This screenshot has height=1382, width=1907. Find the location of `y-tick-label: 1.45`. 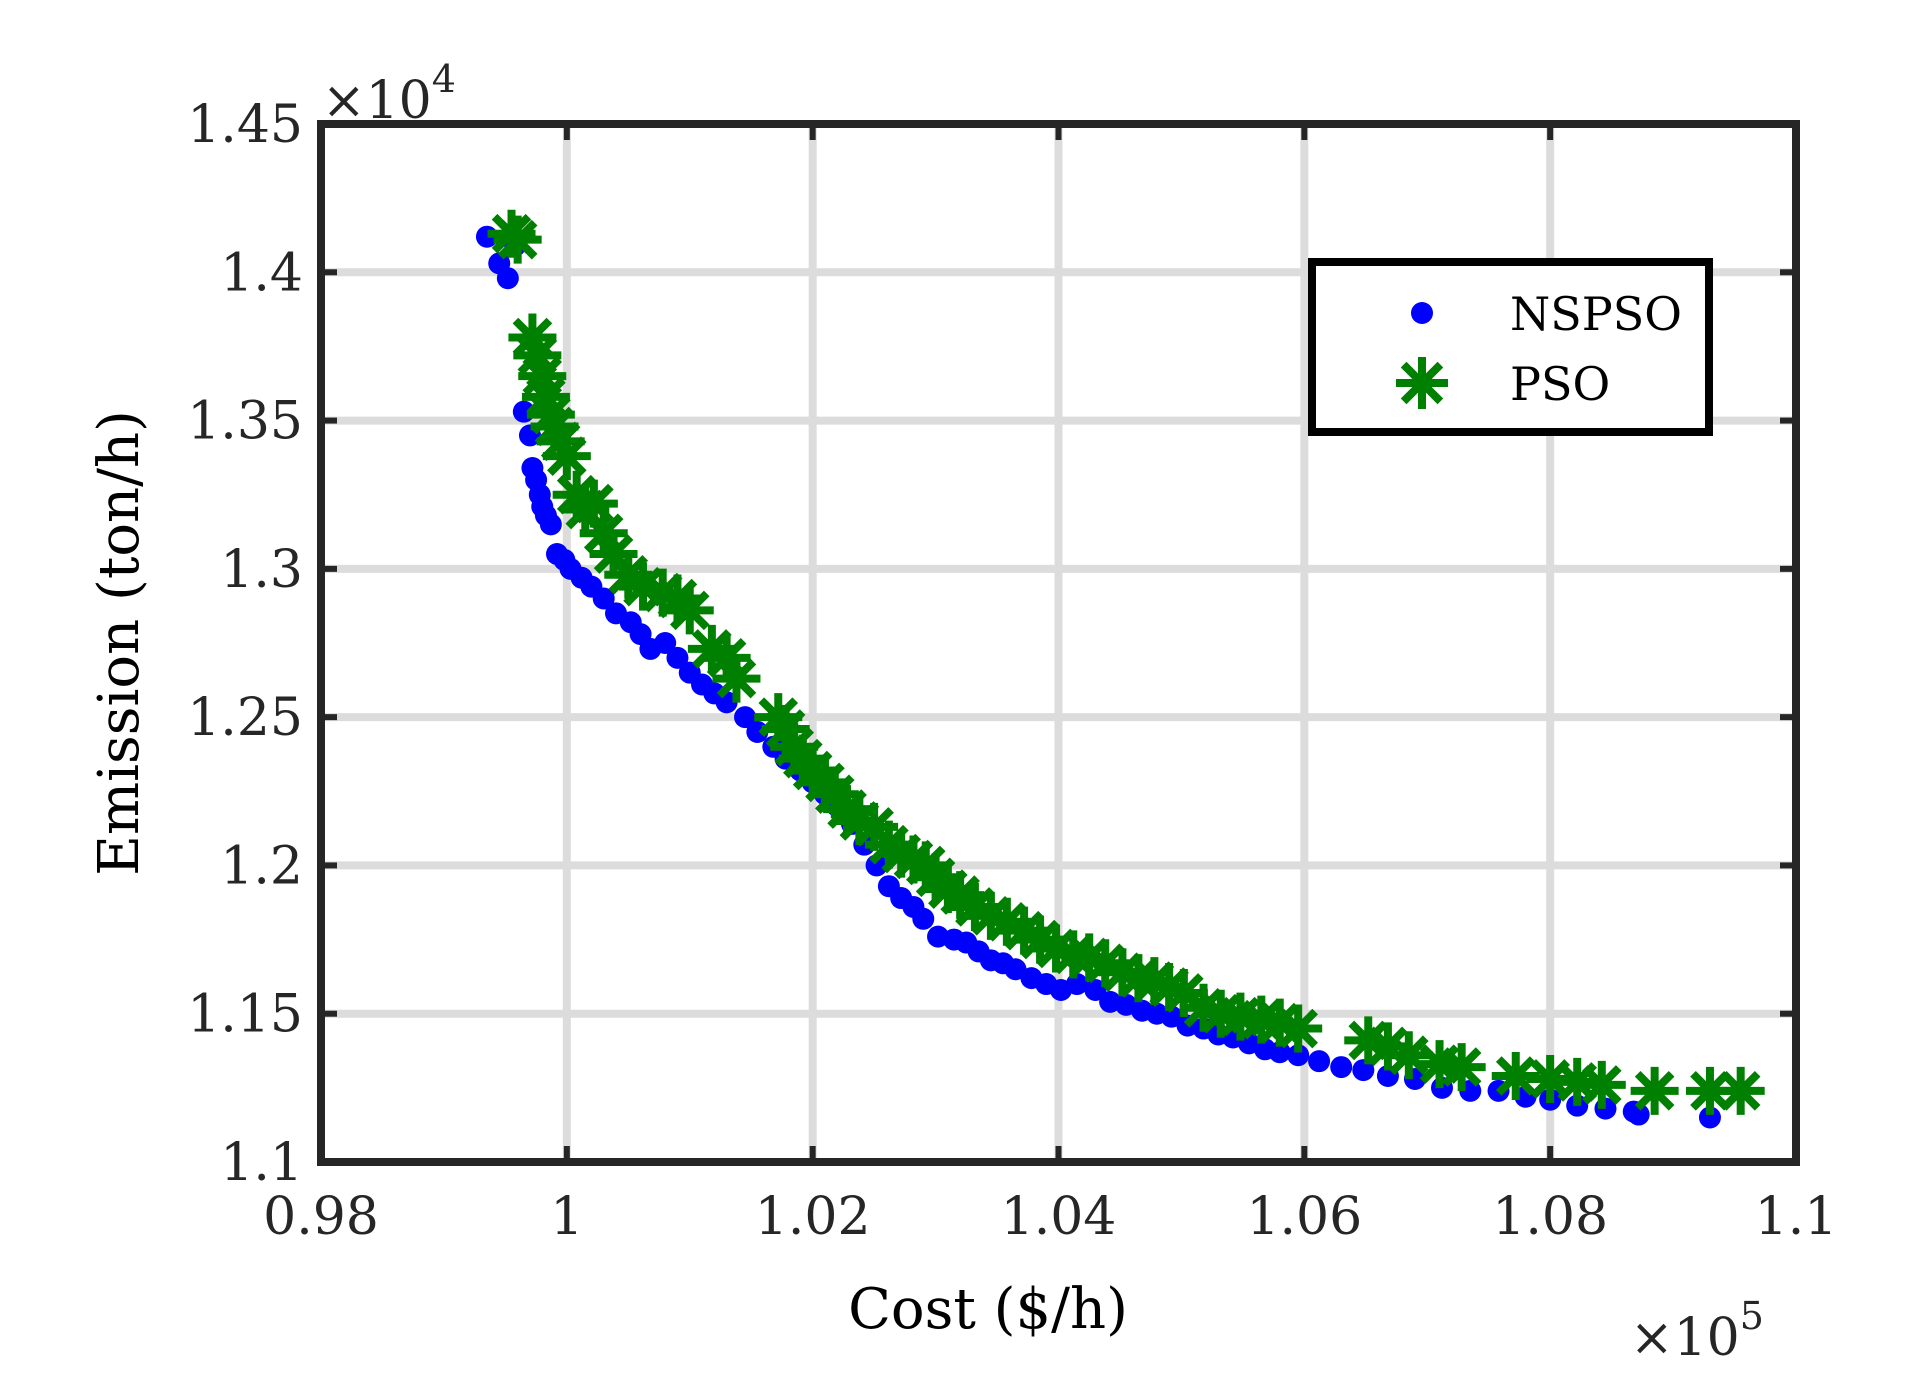

y-tick-label: 1.45 is located at coordinates (245, 125).